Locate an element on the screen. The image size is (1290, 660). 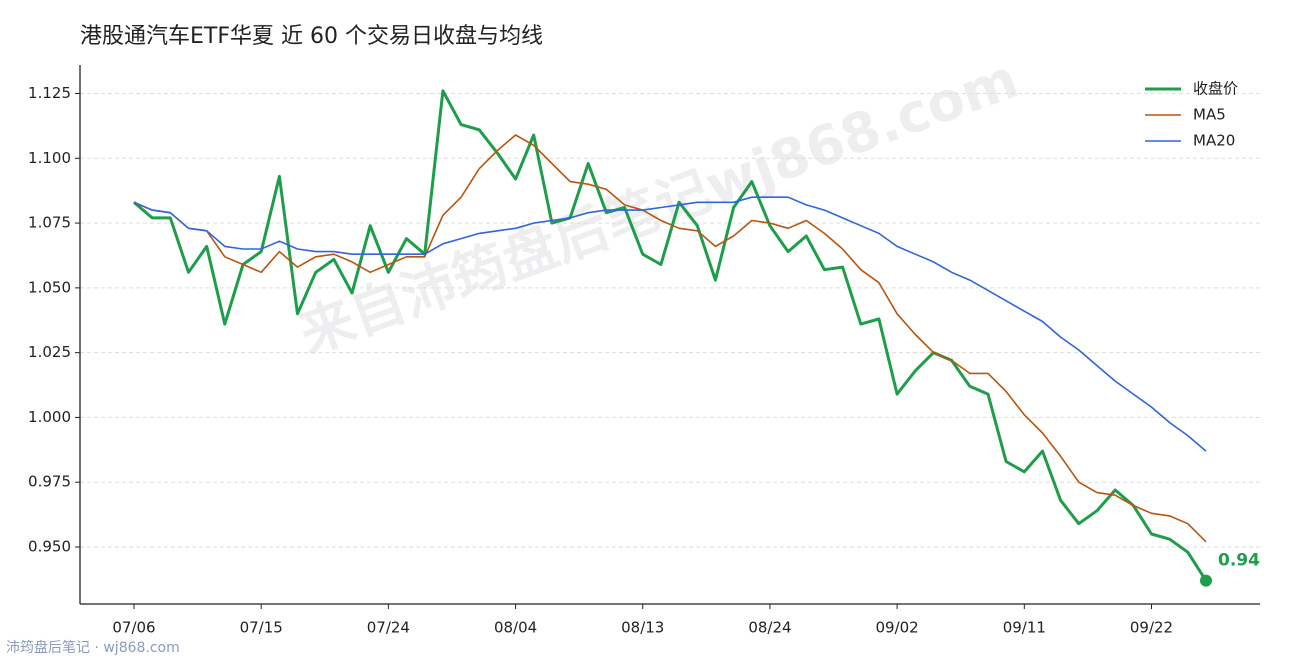
x-tick-label: 09/02 is located at coordinates (897, 628).